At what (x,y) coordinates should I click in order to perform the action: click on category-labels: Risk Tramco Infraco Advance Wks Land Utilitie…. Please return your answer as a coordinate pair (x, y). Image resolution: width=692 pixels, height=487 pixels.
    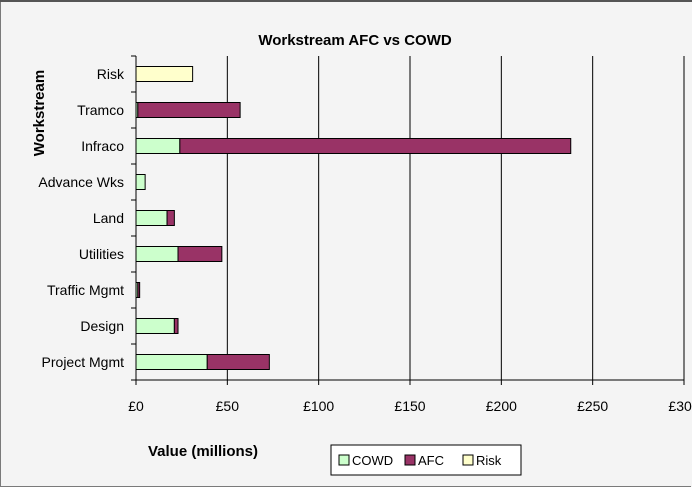
    Looking at the image, I should click on (81, 218).